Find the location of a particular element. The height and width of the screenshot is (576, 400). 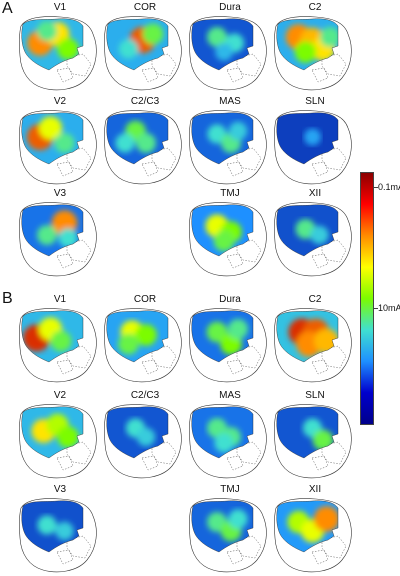

colorbar-label-top: 0.1mA is located at coordinates (389, 187).